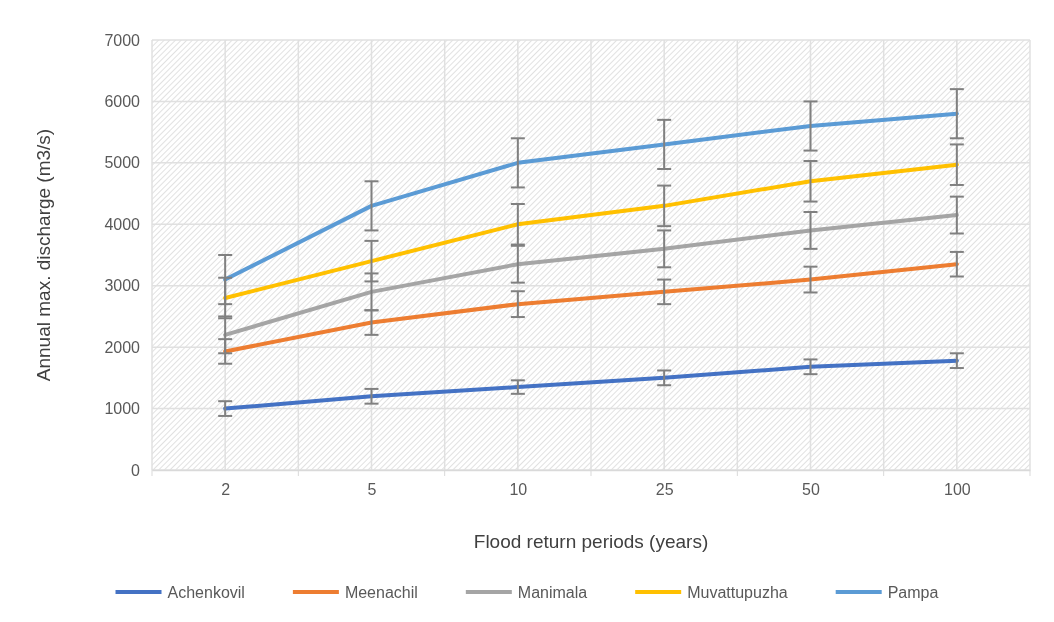  Describe the element at coordinates (518, 490) in the screenshot. I see `x-tick-label: 10` at that location.